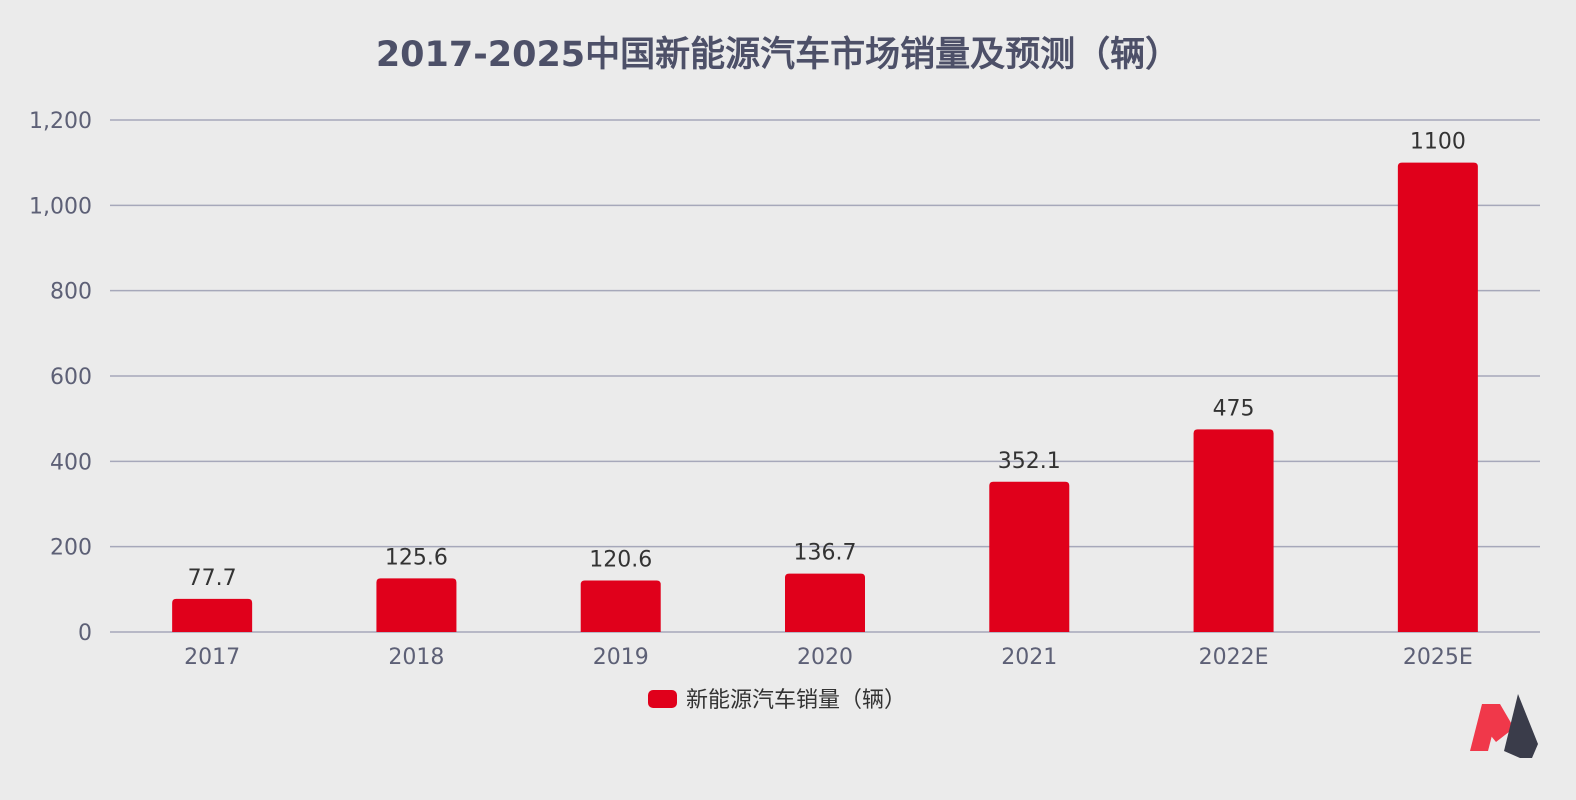 The width and height of the screenshot is (1576, 800). Describe the element at coordinates (825, 602) in the screenshot. I see `bar-2020` at that location.